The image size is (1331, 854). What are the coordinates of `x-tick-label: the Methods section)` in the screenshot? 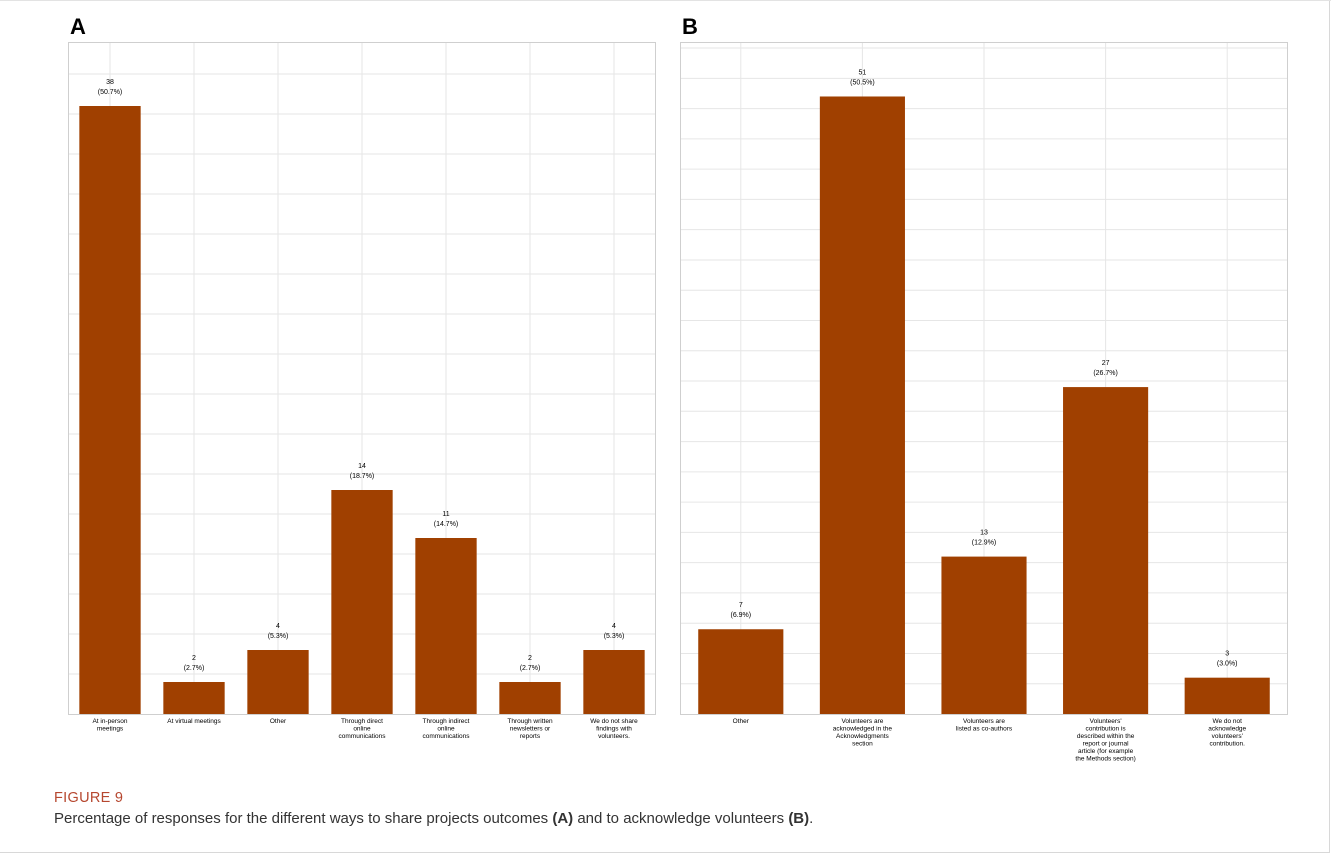 It's located at (1105, 759).